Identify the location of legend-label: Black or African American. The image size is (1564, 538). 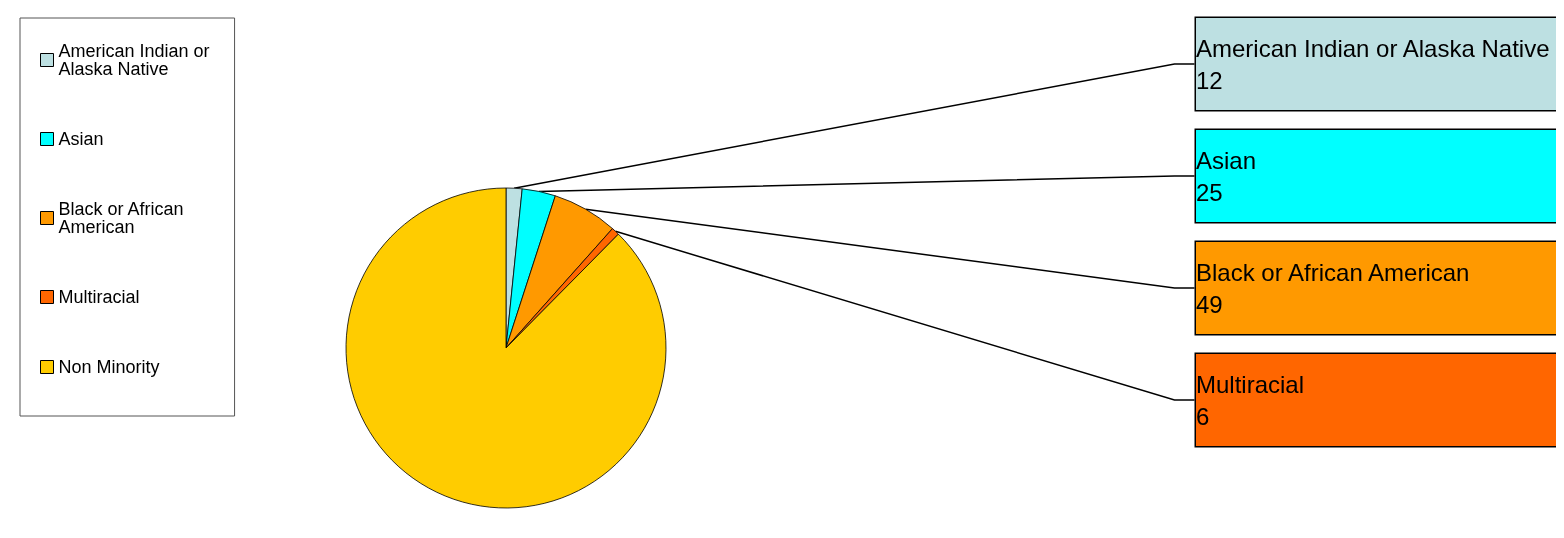
(123, 218).